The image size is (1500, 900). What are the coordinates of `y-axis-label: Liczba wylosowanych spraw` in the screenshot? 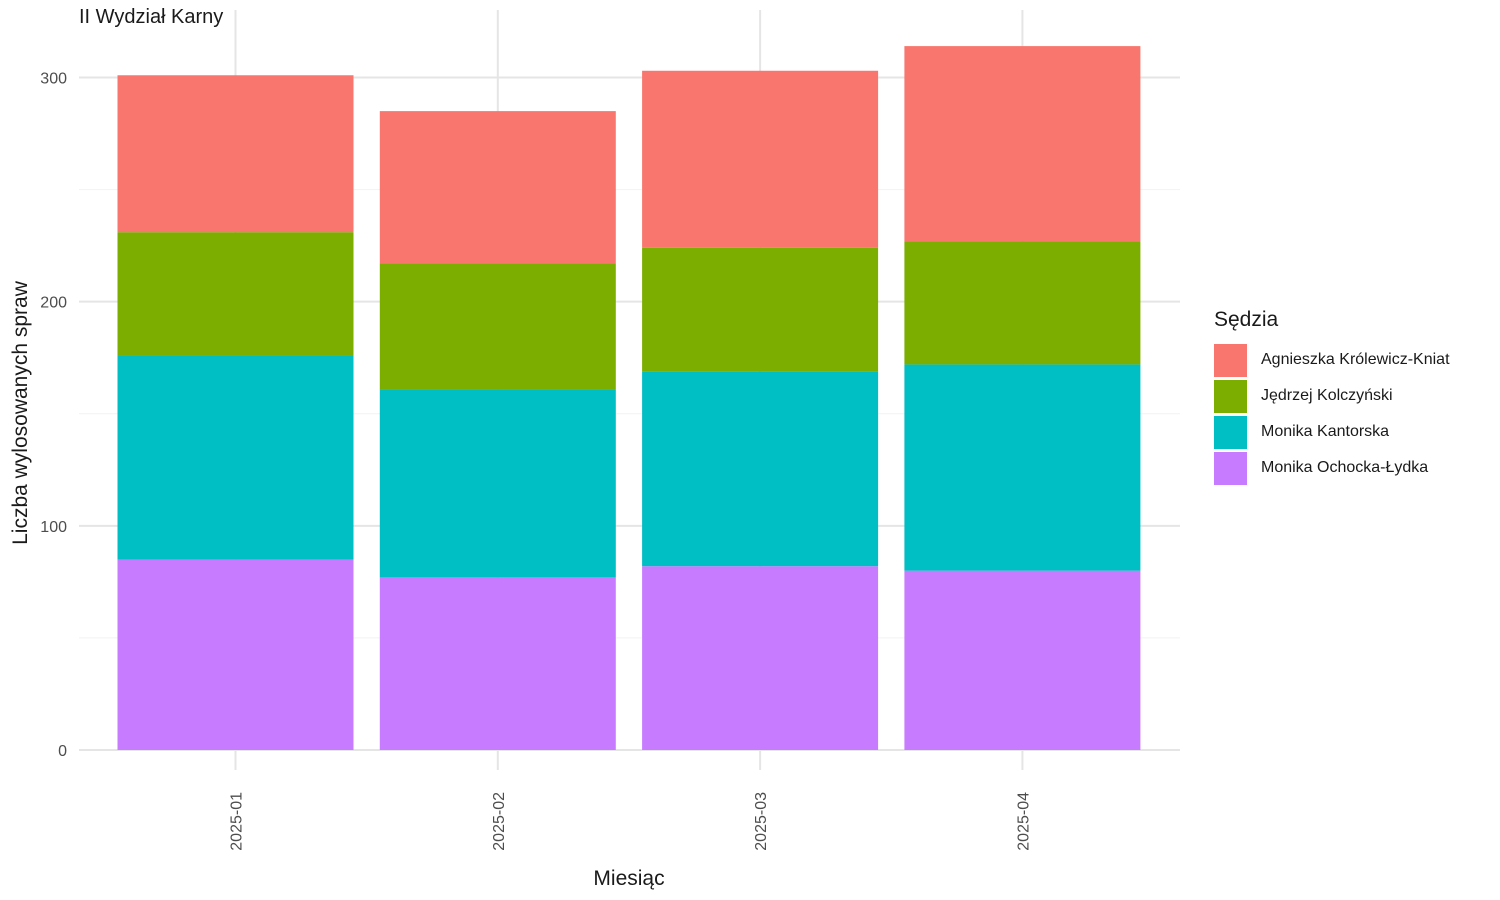 It's located at (20, 412).